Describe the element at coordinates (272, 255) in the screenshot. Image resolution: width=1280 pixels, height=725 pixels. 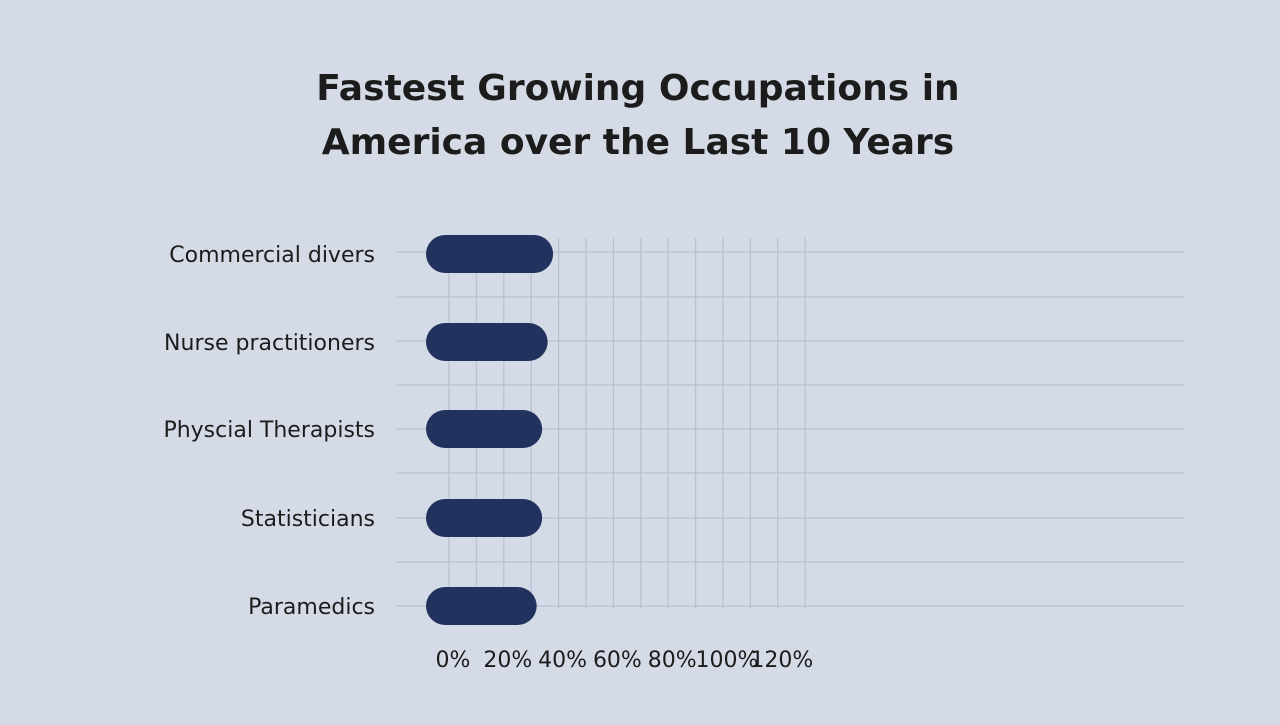
I see `category-label-1: Commercial divers` at that location.